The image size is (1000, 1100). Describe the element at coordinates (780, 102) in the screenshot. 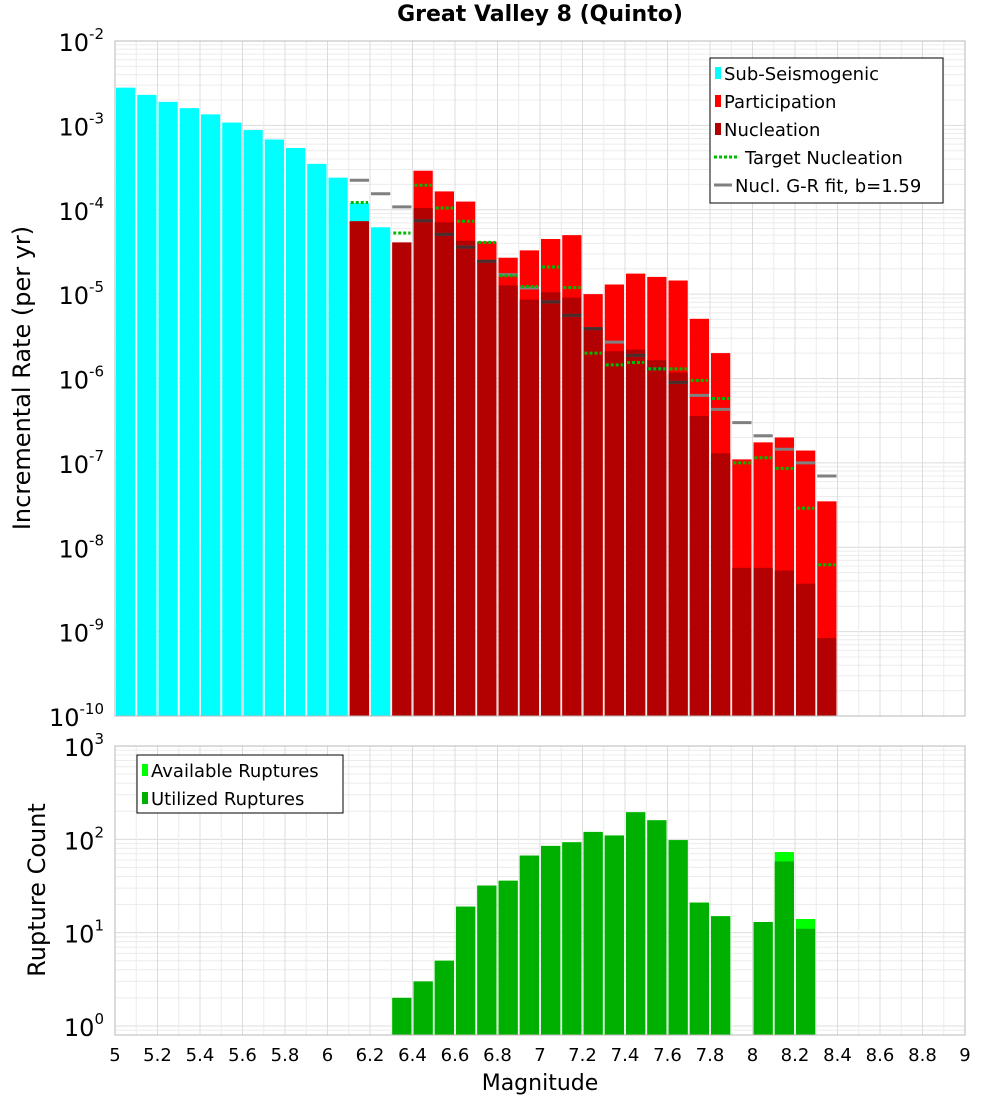

I see `legend-label: Participation` at that location.